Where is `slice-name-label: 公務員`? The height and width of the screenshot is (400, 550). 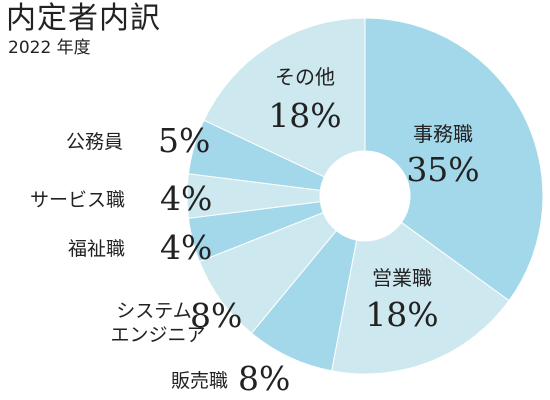 slice-name-label: 公務員 is located at coordinates (94, 142).